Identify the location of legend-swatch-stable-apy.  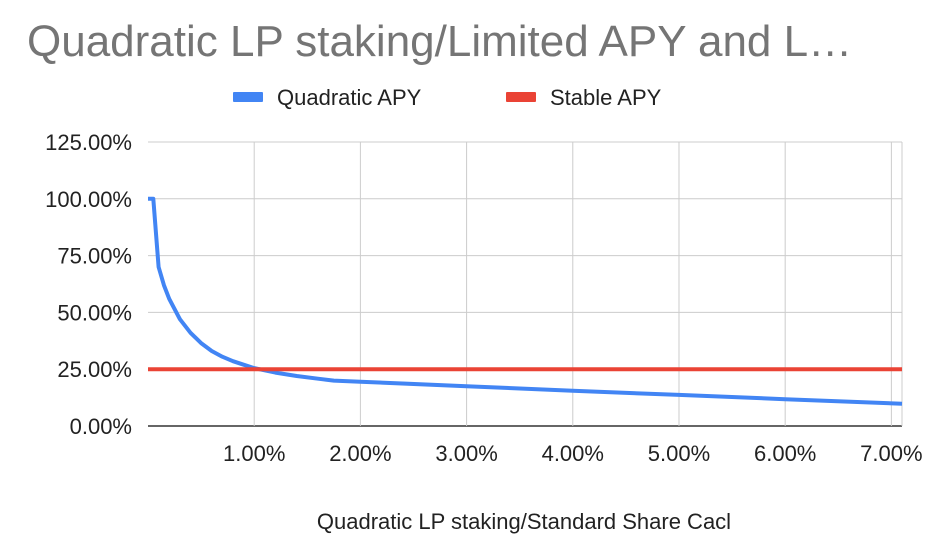
(521, 97).